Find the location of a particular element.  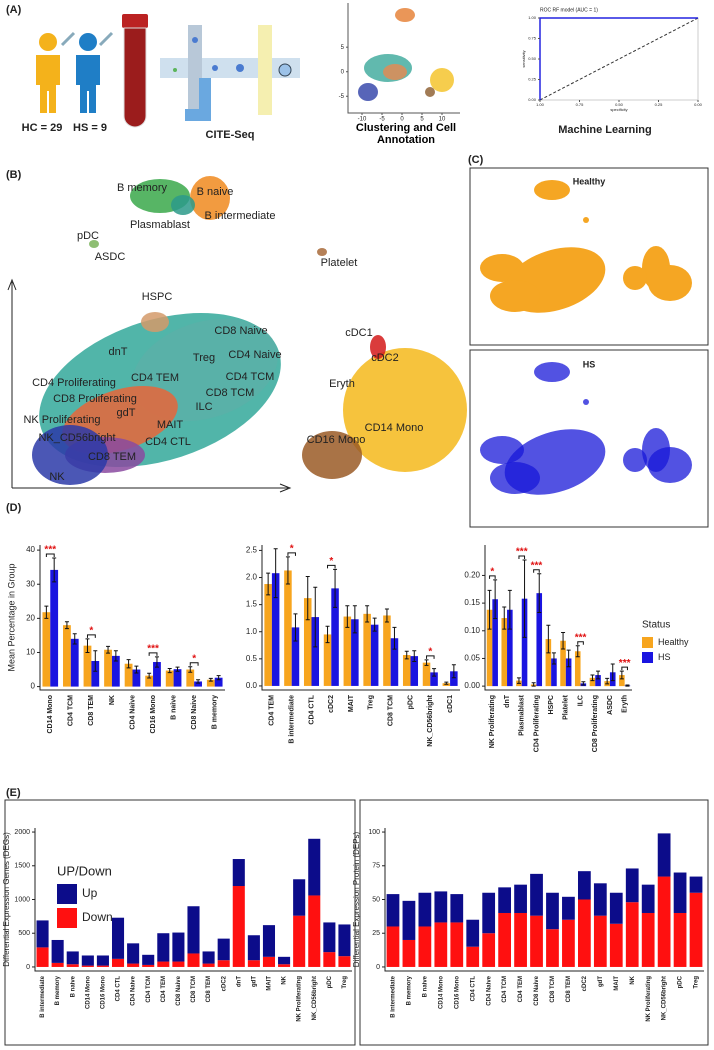

roc-diagonal is located at coordinates (619, 59).